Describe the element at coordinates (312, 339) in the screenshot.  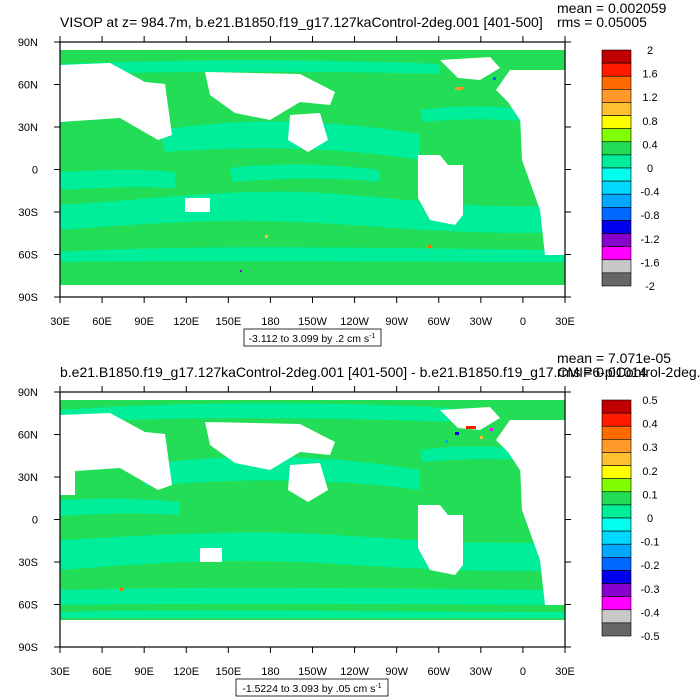
I see `panel-1-range-label: -3.112 to 3.099 by .2 cm s-1` at that location.